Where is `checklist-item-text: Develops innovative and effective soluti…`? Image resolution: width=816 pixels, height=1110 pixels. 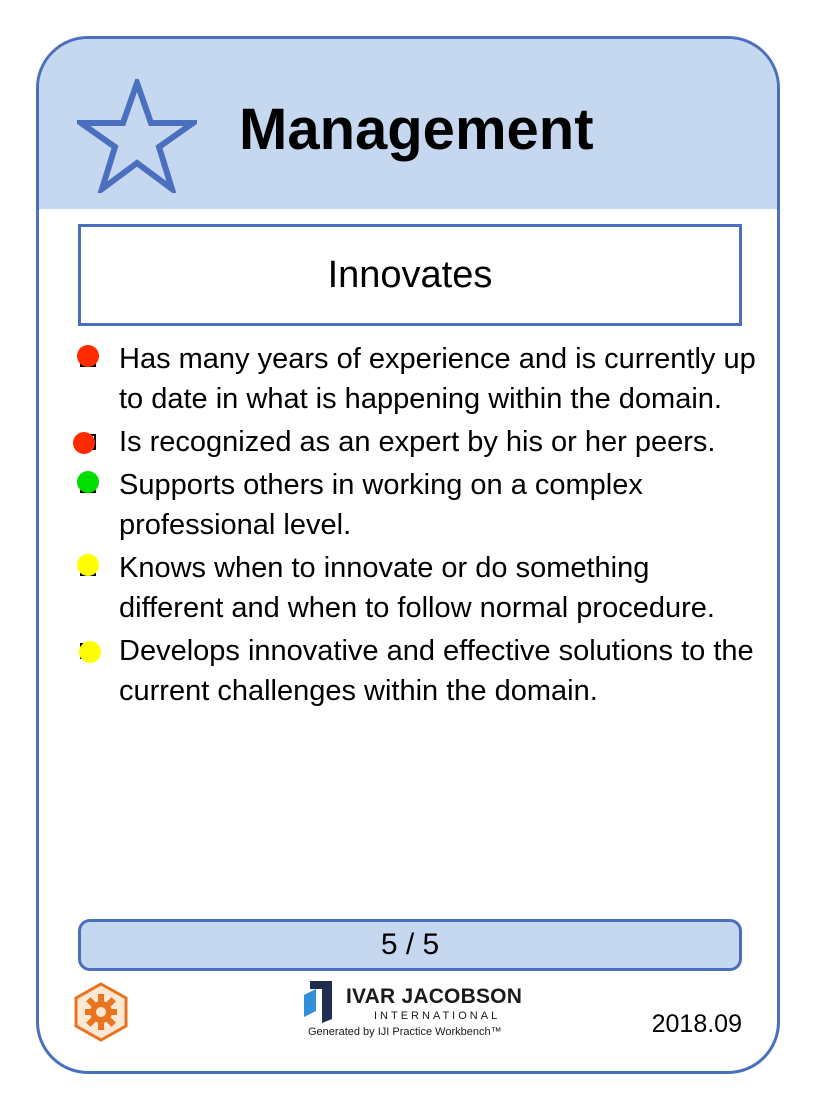 checklist-item-text: Develops innovative and effective soluti… is located at coordinates (436, 671).